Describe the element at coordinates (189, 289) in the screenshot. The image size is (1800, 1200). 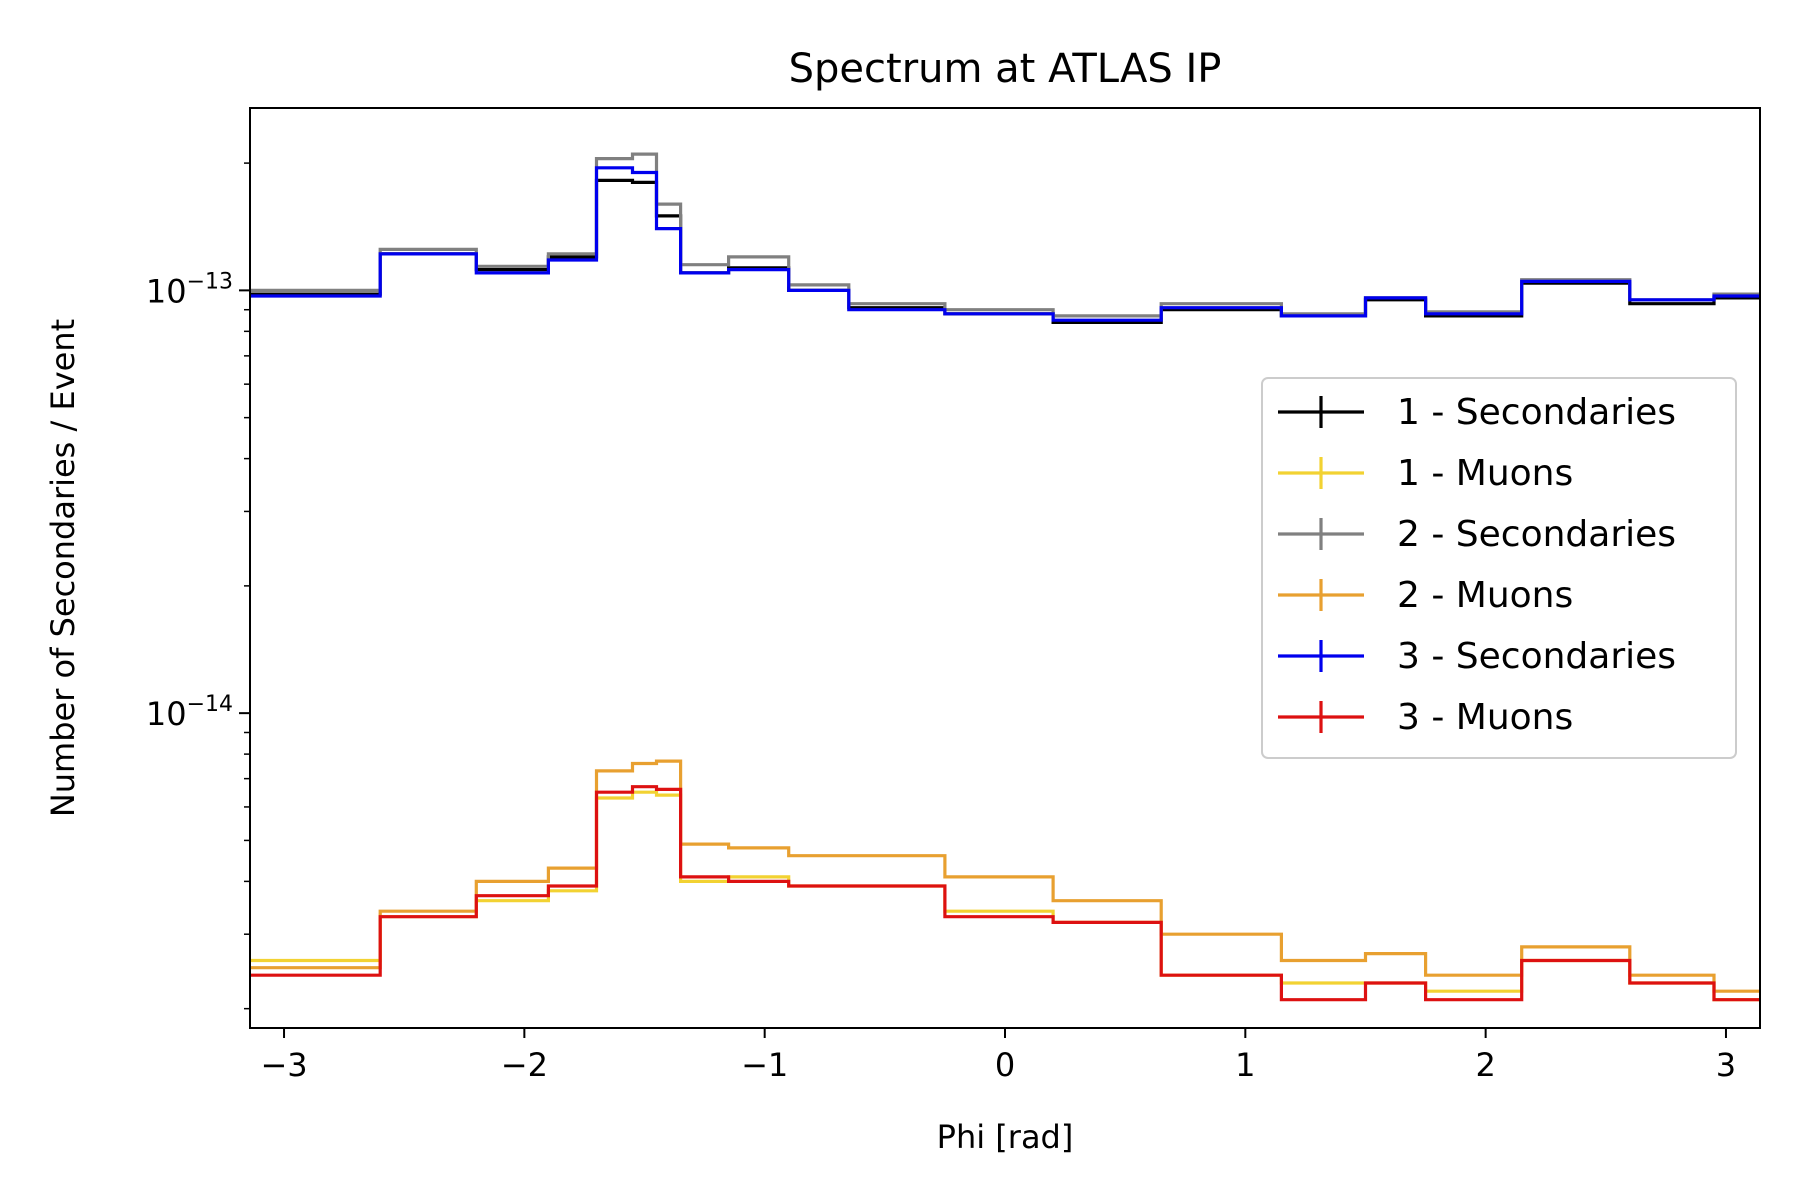
I see `y-tick-label: 10−13` at that location.